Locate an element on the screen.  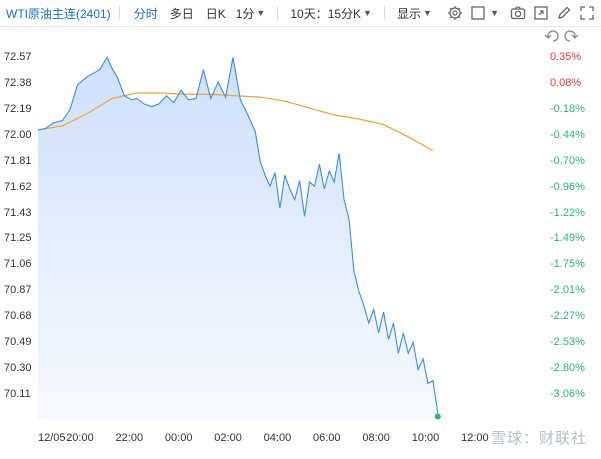
percent-tick-label: -2.01% is located at coordinates (567, 290).